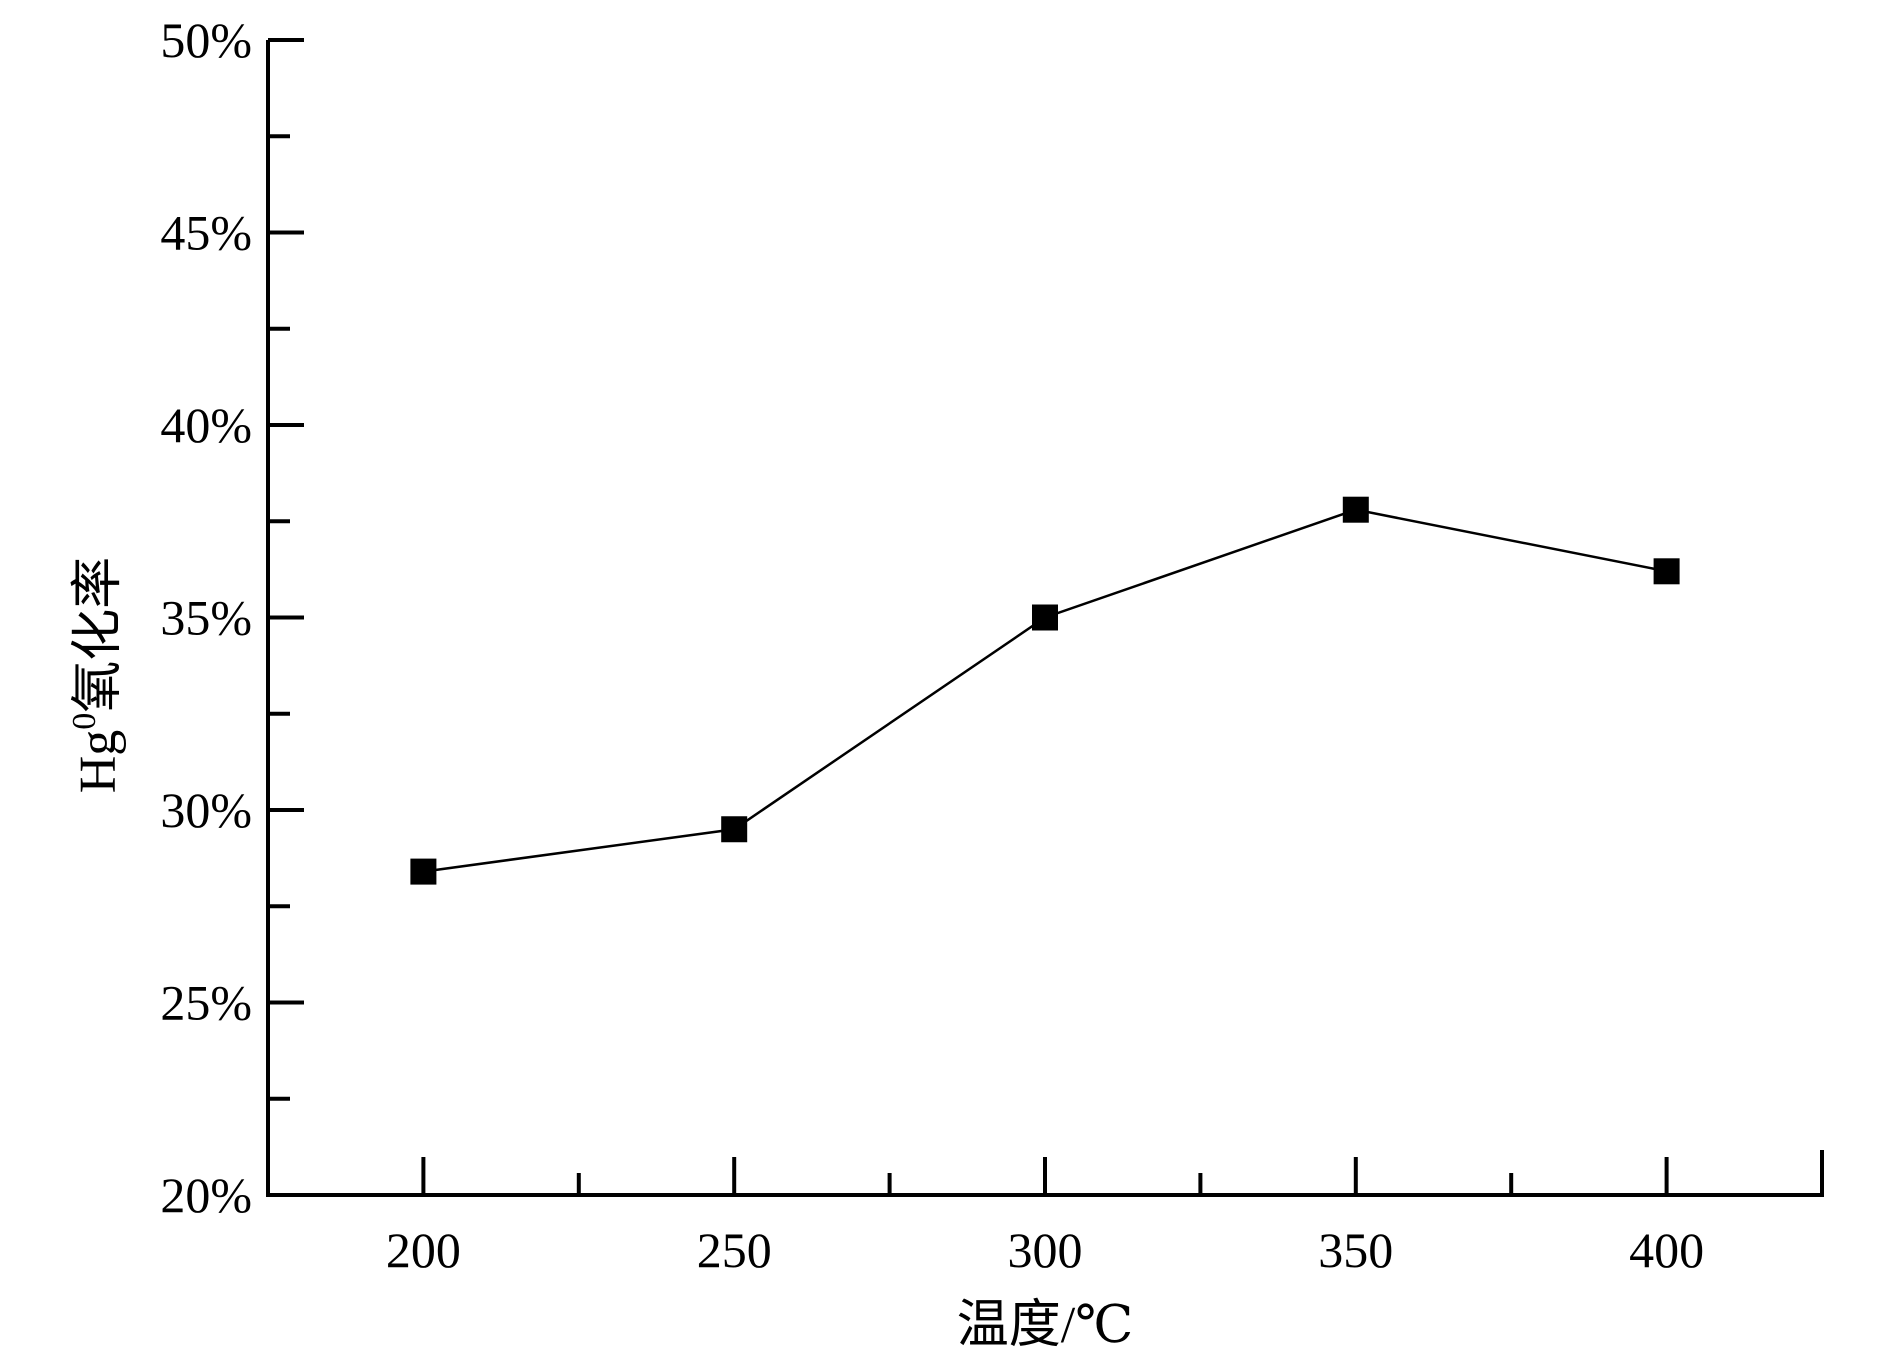 Image resolution: width=1890 pixels, height=1358 pixels. What do you see at coordinates (1355, 1250) in the screenshot?
I see `x-tick-label: 350` at bounding box center [1355, 1250].